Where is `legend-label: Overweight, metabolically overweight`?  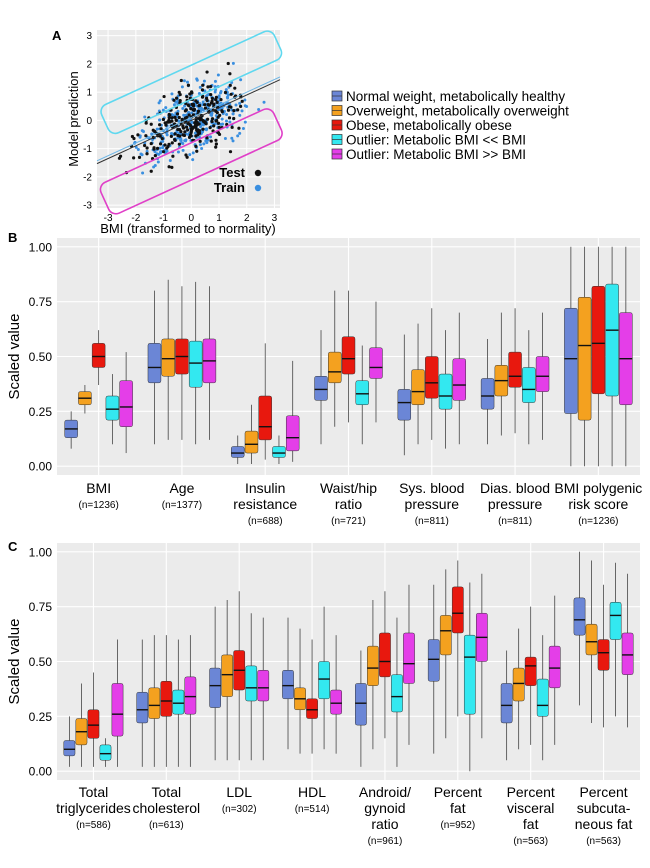
legend-label: Overweight, metabolically overweight is located at coordinates (457, 111).